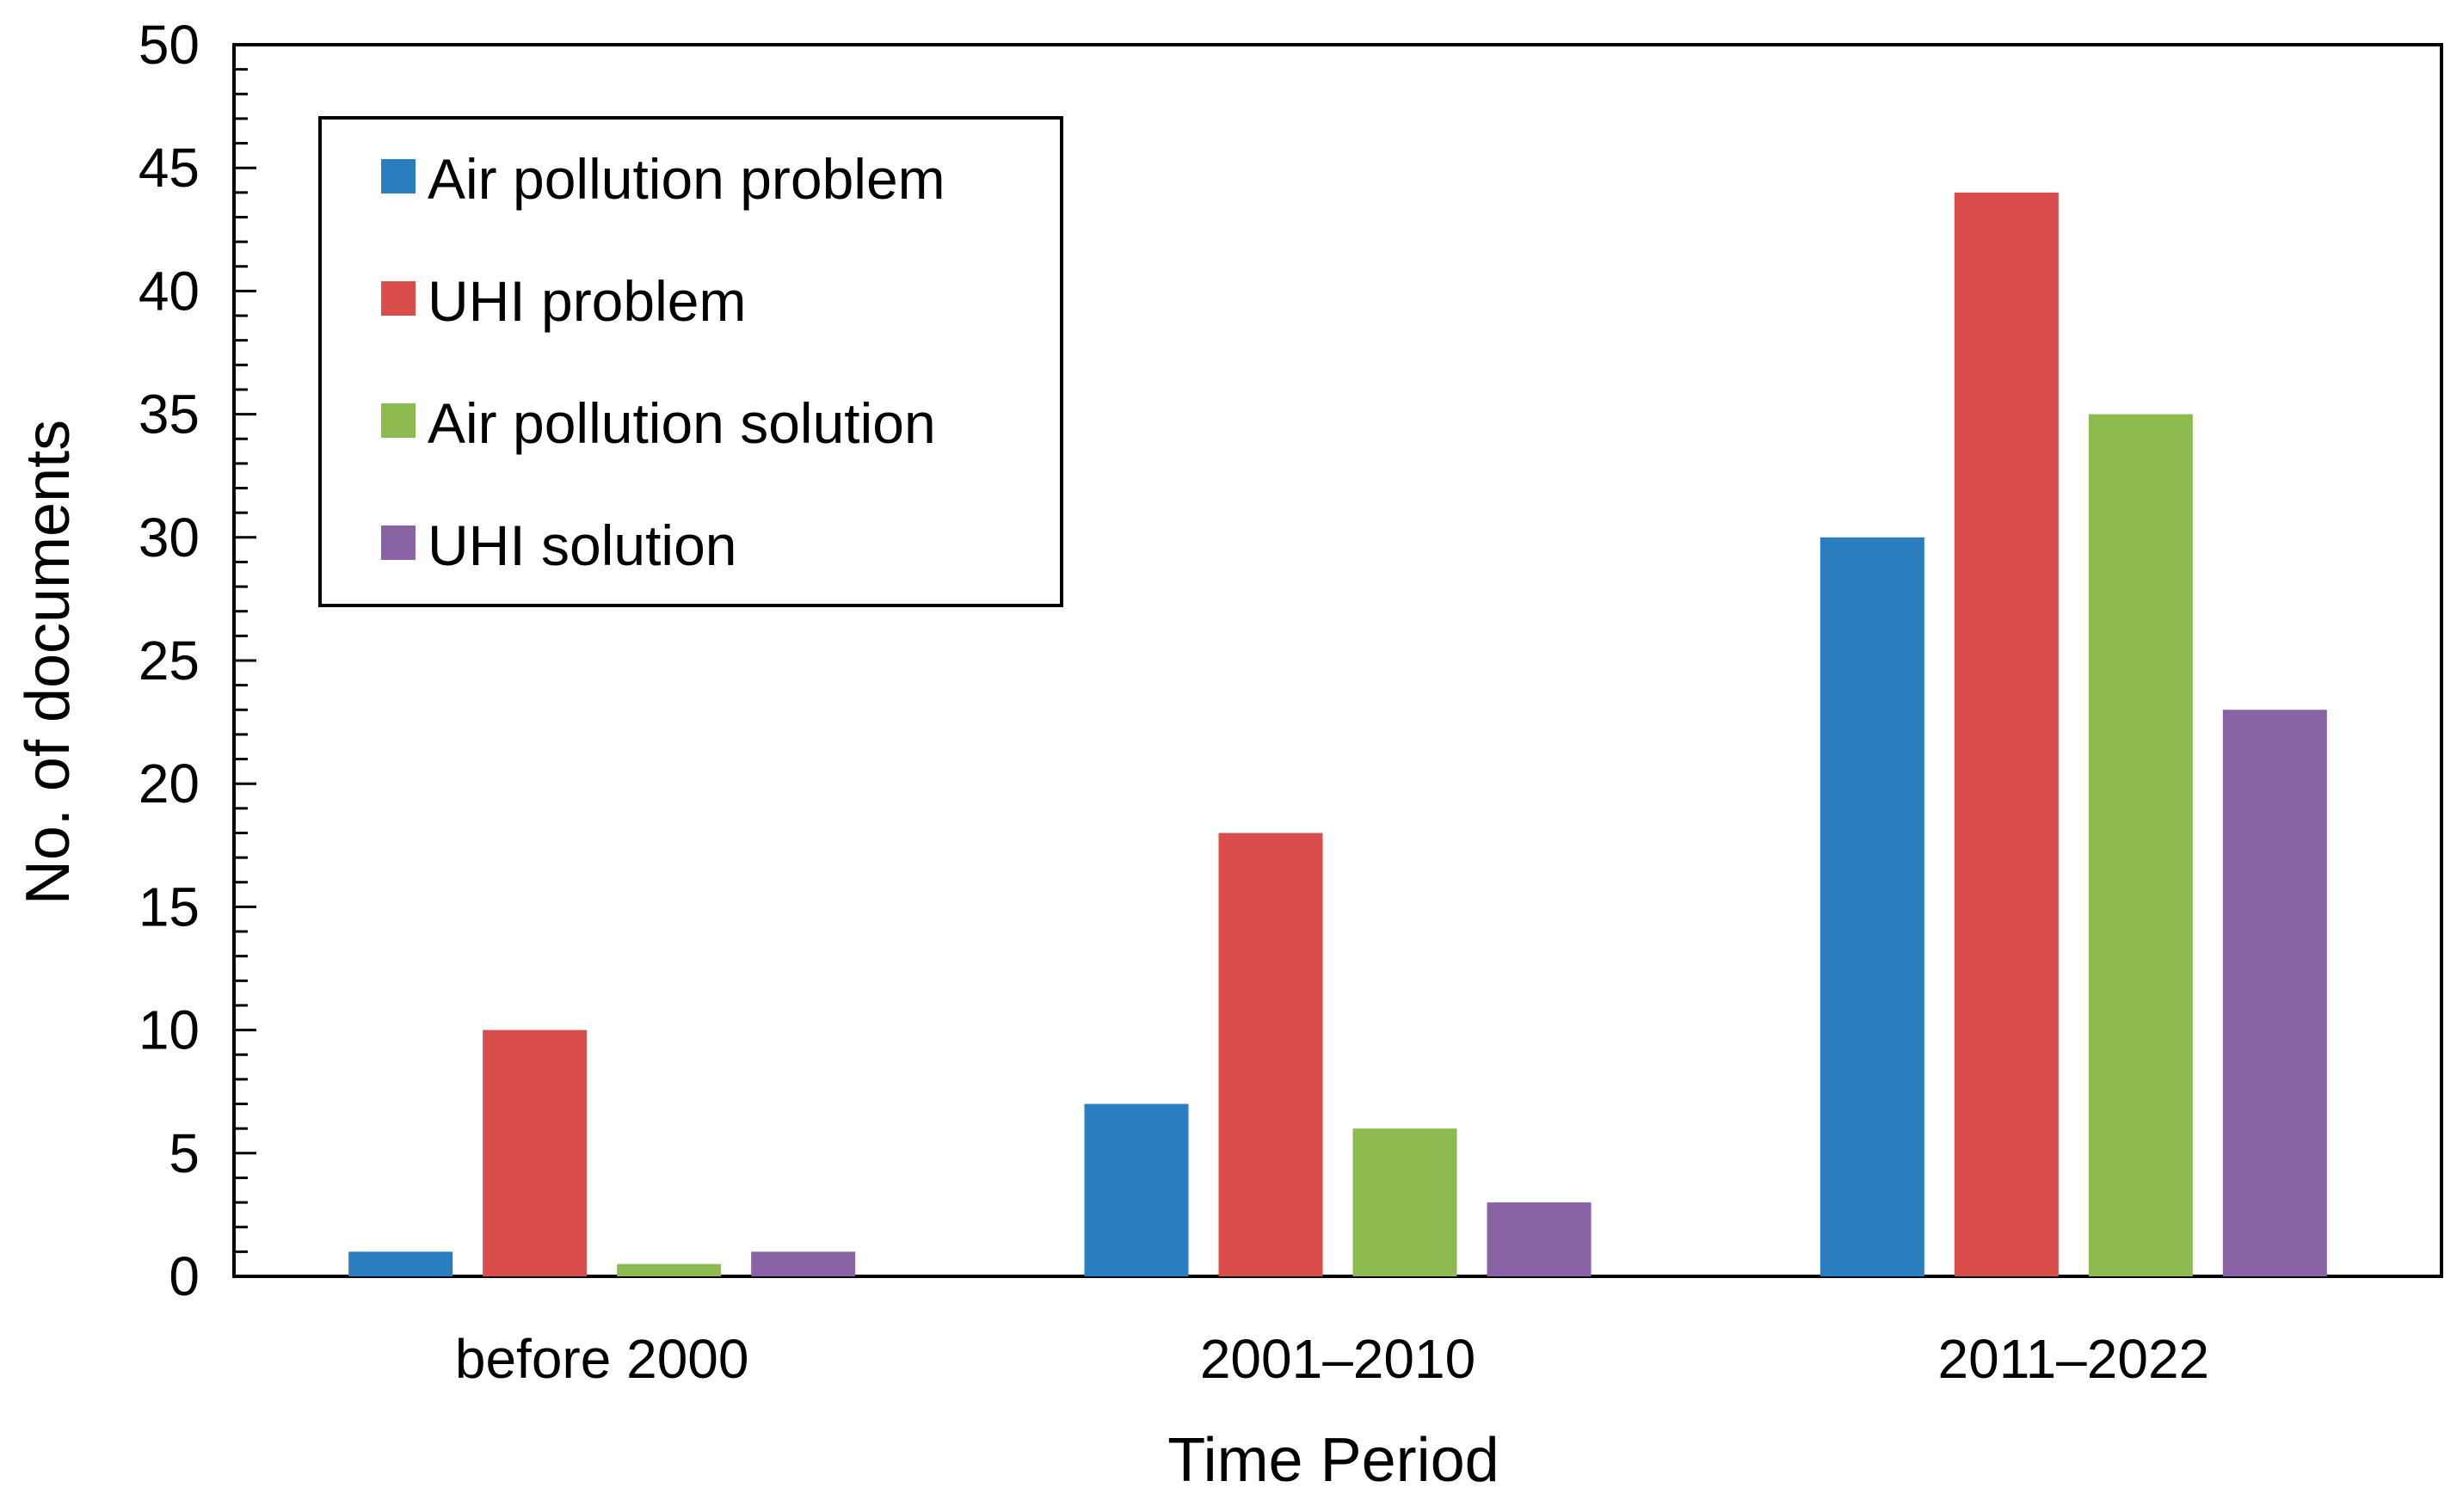  I want to click on y-tick-label: 45, so click(169, 168).